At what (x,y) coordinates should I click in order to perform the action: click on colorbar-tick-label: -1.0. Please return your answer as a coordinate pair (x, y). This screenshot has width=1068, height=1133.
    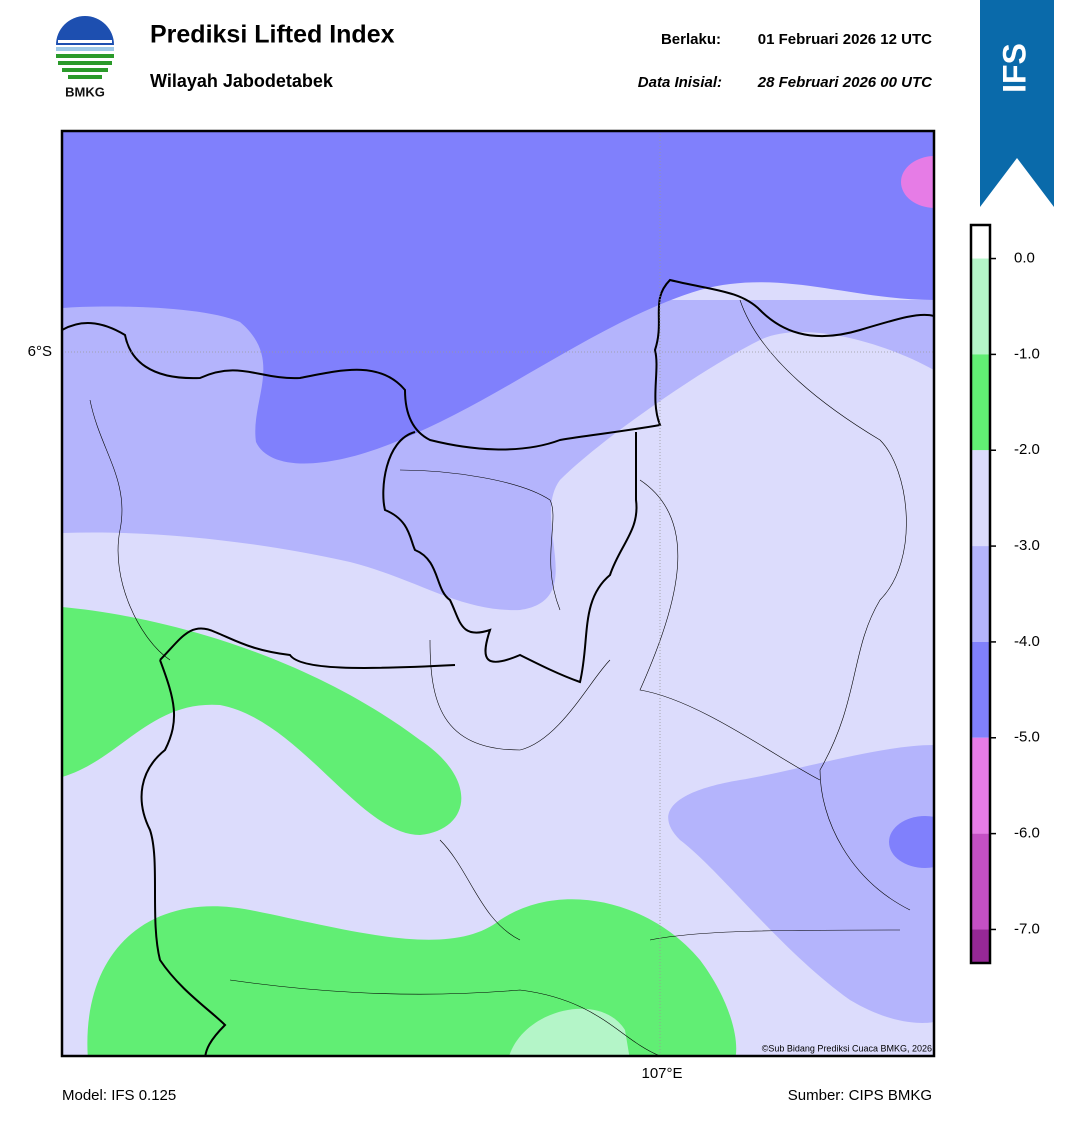
    Looking at the image, I should click on (1027, 353).